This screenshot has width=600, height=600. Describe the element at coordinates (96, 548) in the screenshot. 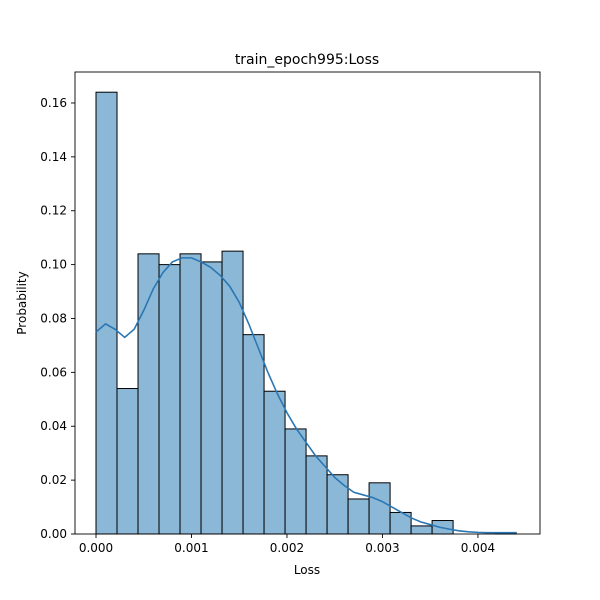

I see `x-tick-label-0: 0.000` at that location.